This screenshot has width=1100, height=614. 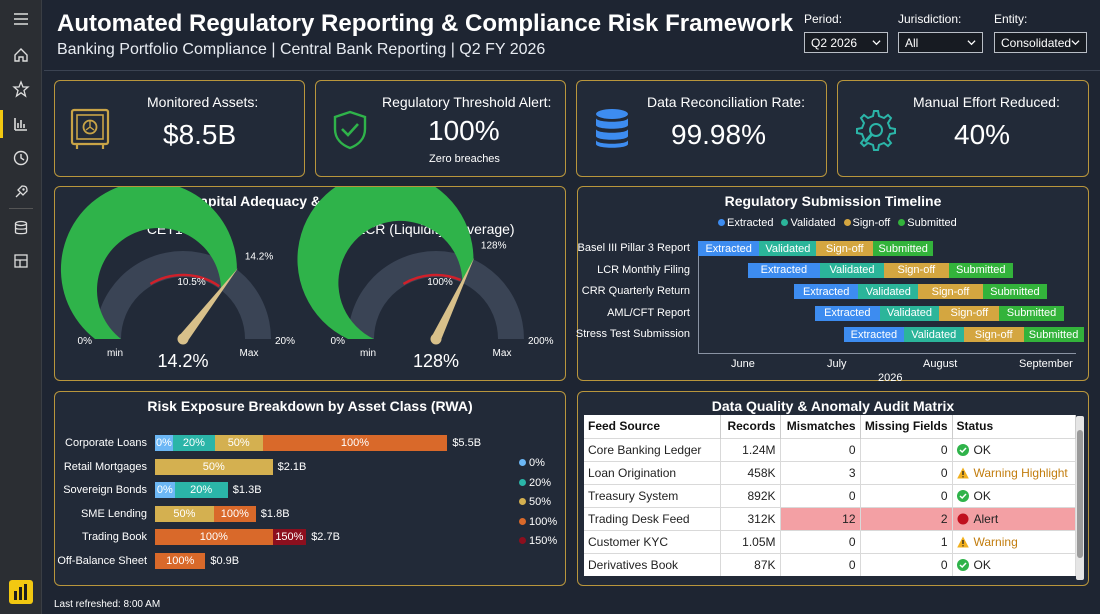 I want to click on status-label: OK, so click(x=982, y=495).